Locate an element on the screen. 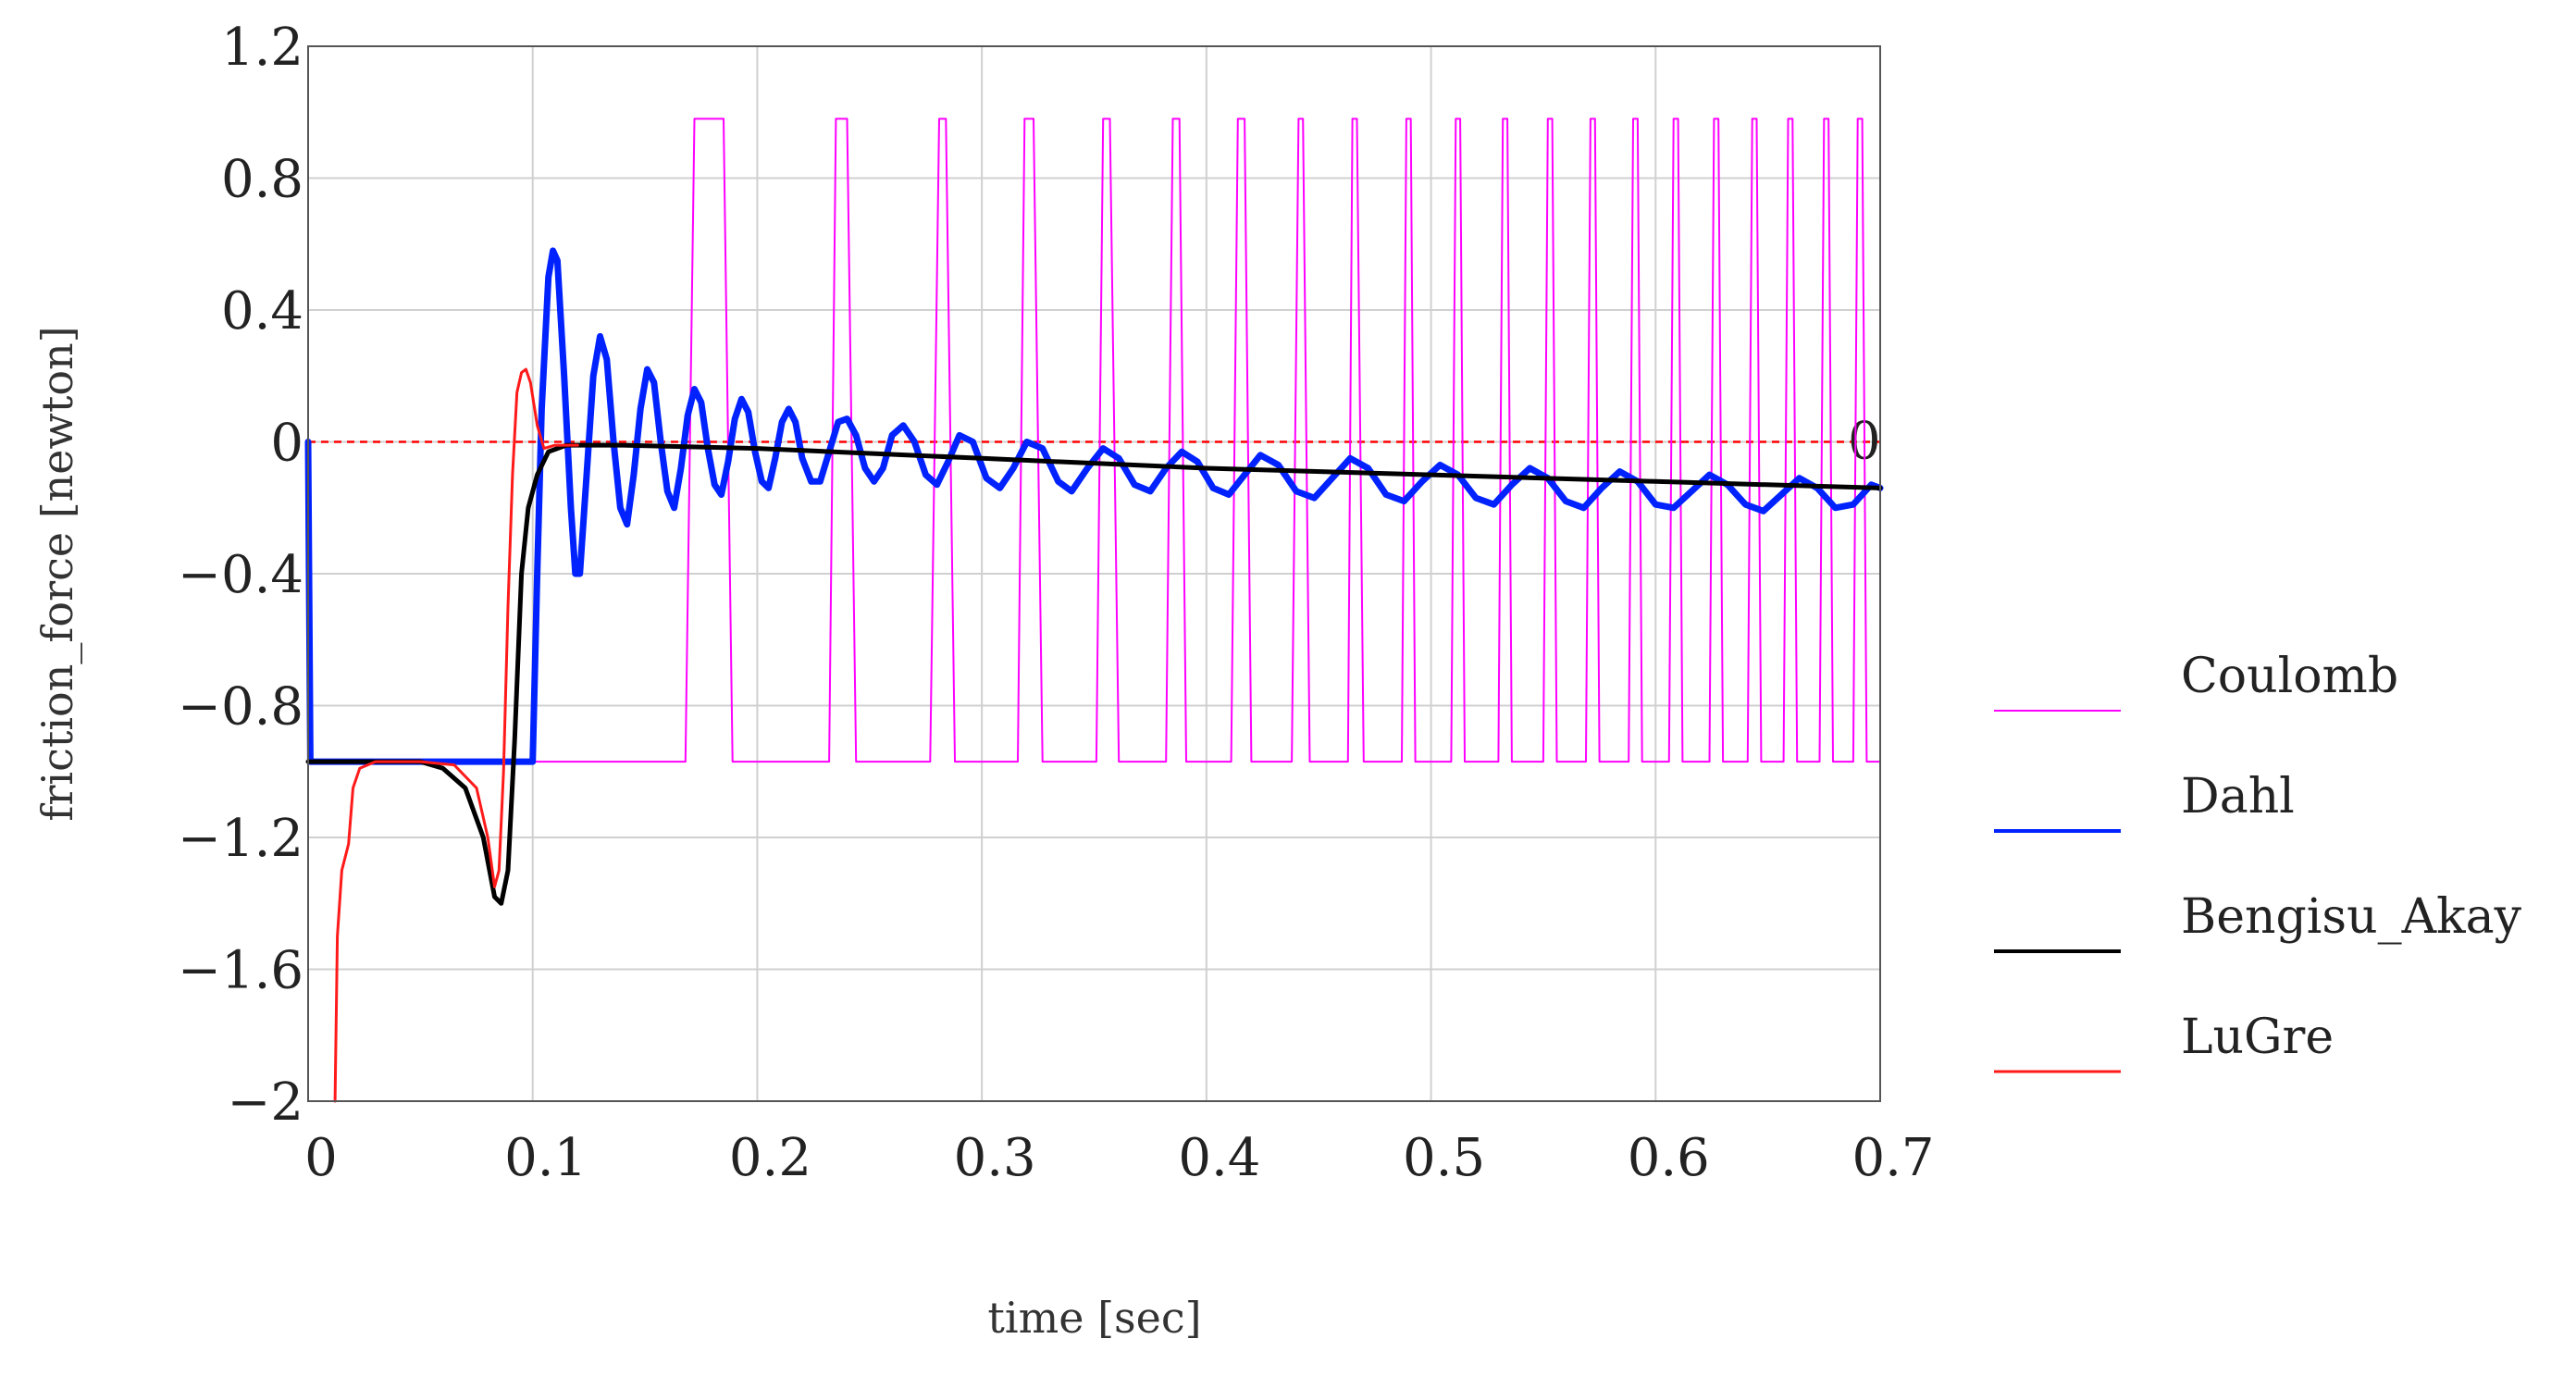 Image resolution: width=2576 pixels, height=1376 pixels. legend-label: Coulomb is located at coordinates (2289, 676).